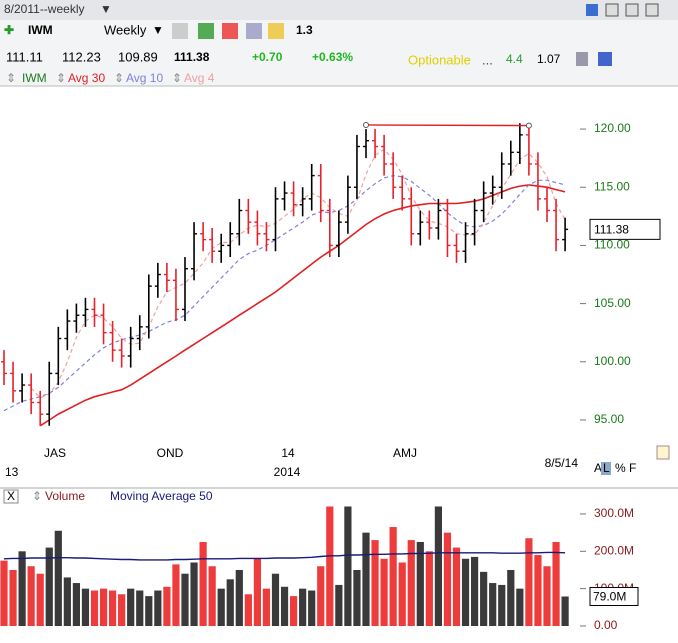 The image size is (678, 643). What do you see at coordinates (447, 125) in the screenshot?
I see `trendline` at bounding box center [447, 125].